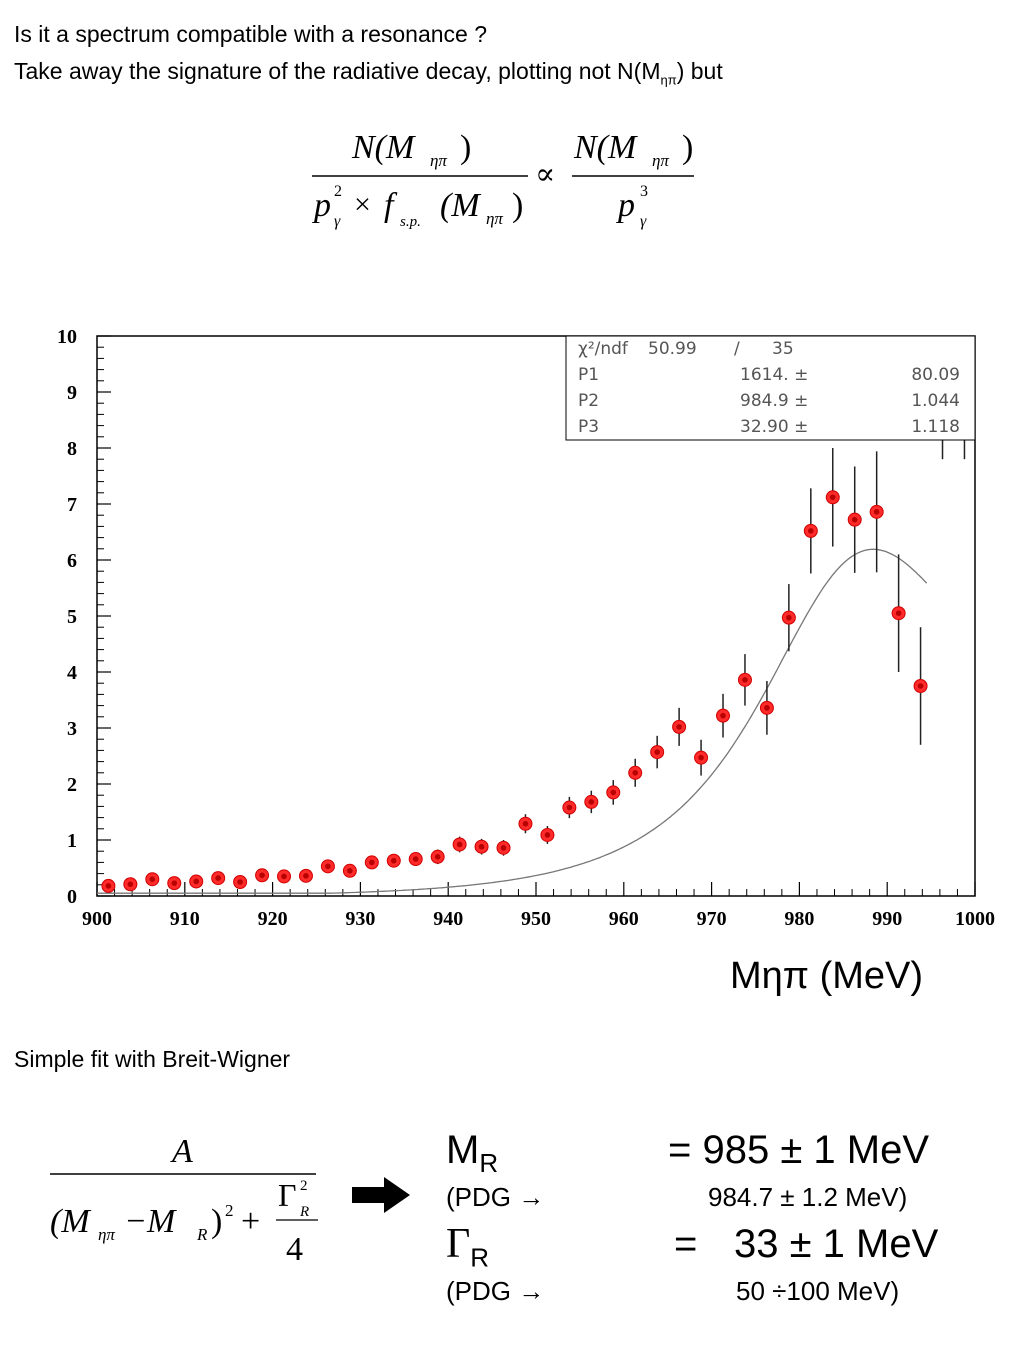 This screenshot has height=1365, width=1024. I want to click on x-tick-label: 930, so click(360, 919).